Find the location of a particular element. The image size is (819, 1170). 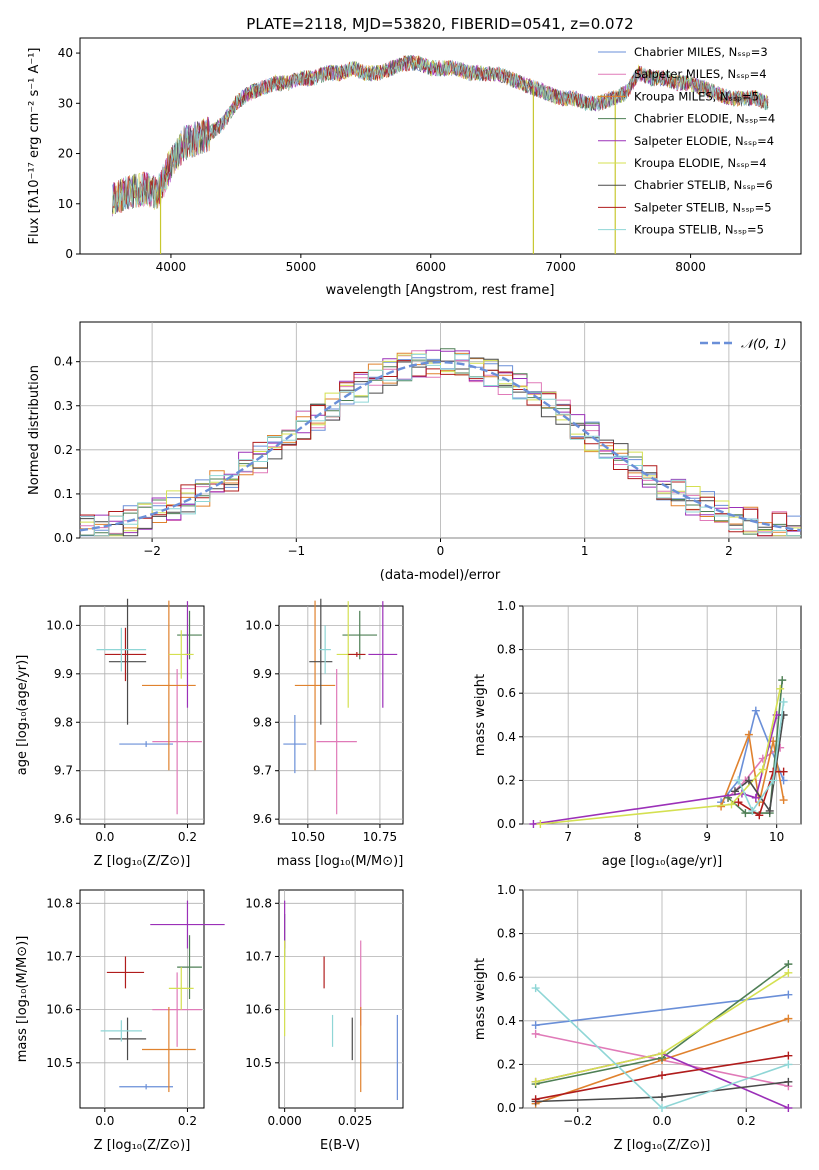

kroupa-stelib-line is located at coordinates (761, 757).